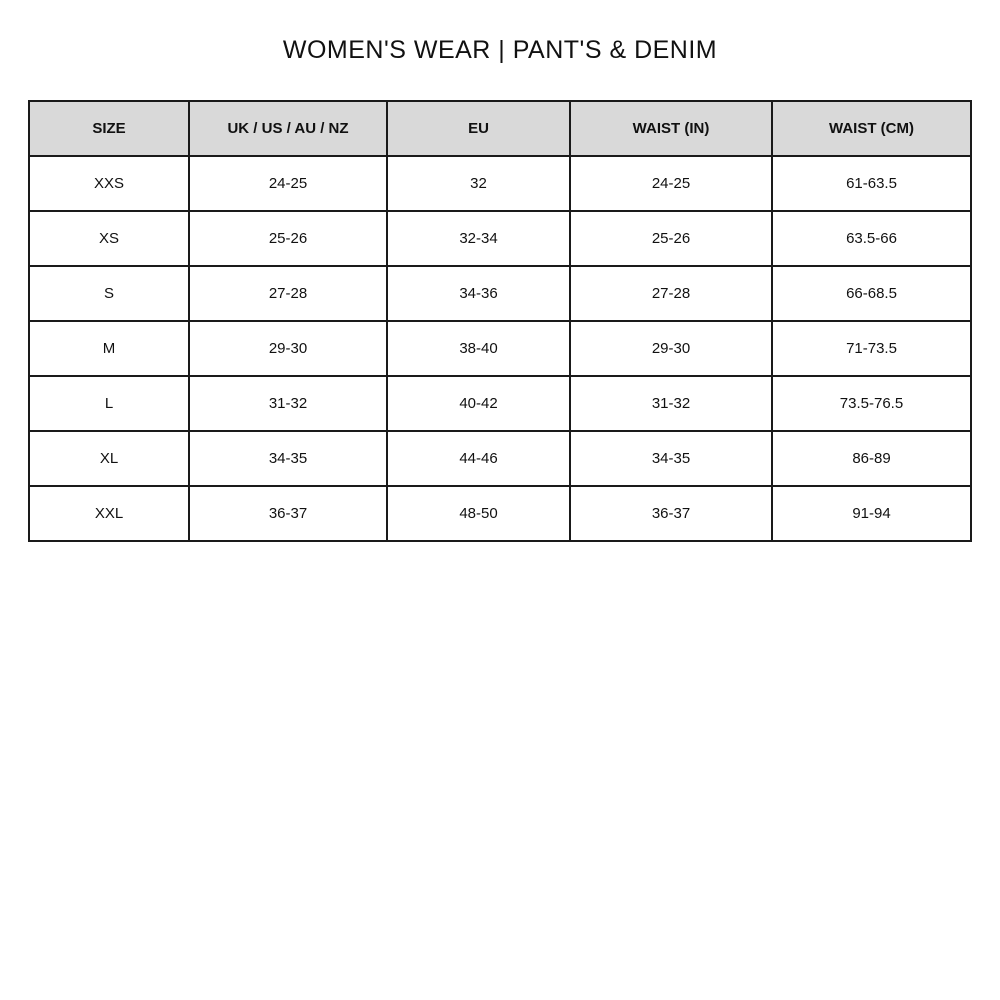 The height and width of the screenshot is (1000, 1000). Describe the element at coordinates (871, 403) in the screenshot. I see `cell-waist-cm: 73.5-76.5` at that location.